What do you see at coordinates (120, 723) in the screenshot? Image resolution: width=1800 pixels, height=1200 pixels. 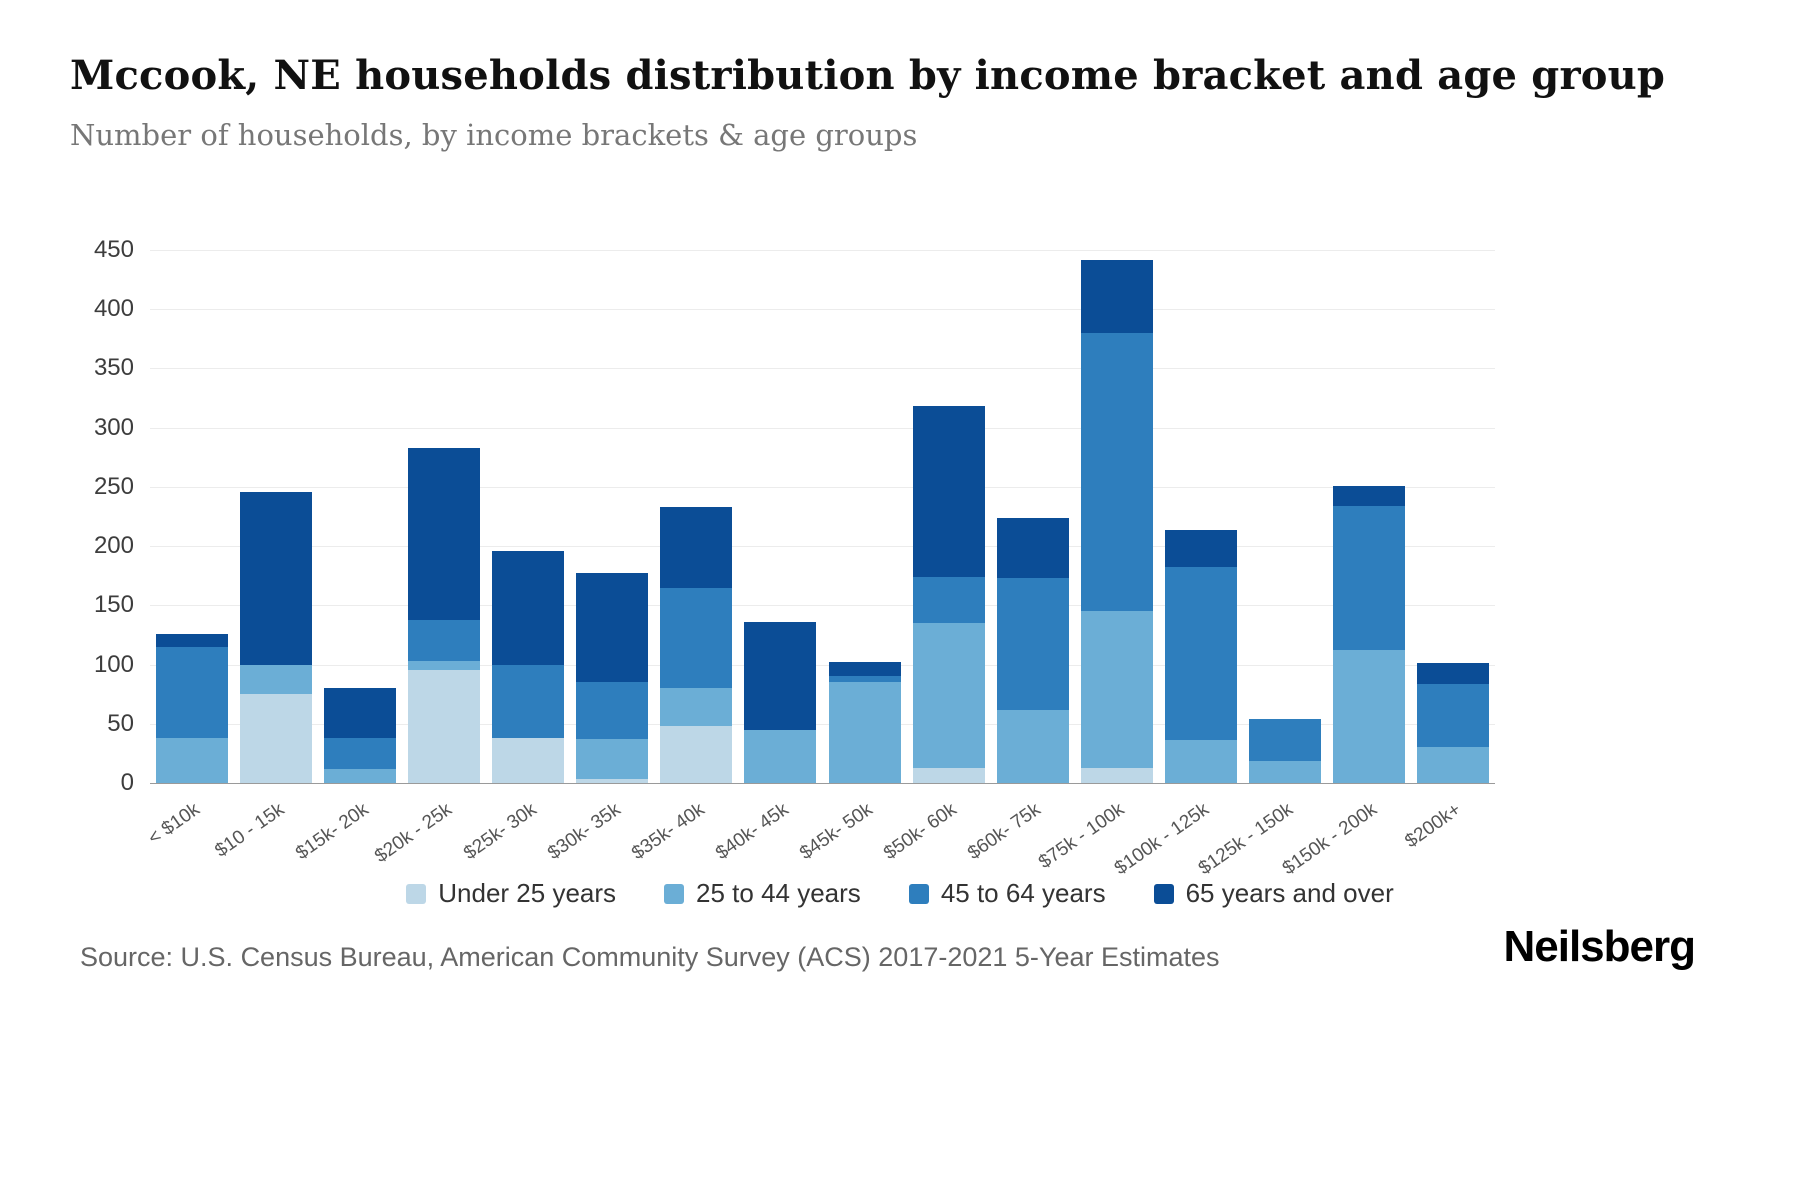 I see `y-axis-tick-label: 50` at bounding box center [120, 723].